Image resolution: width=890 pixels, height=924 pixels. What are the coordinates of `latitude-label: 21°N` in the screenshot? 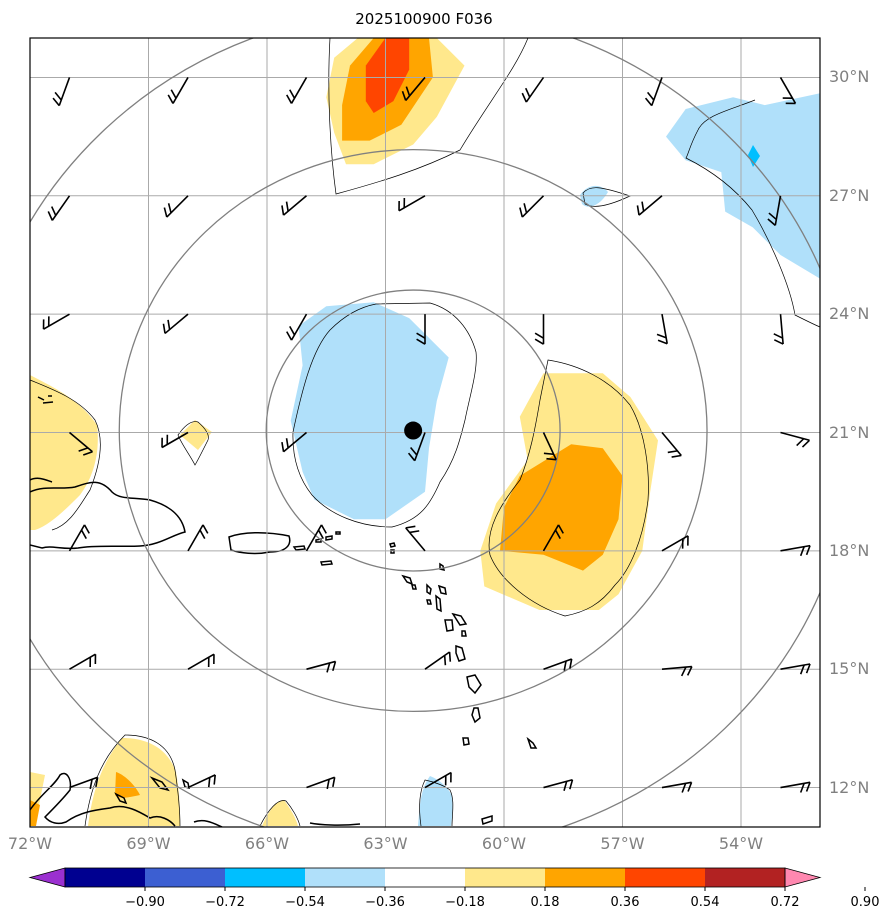 It's located at (849, 432).